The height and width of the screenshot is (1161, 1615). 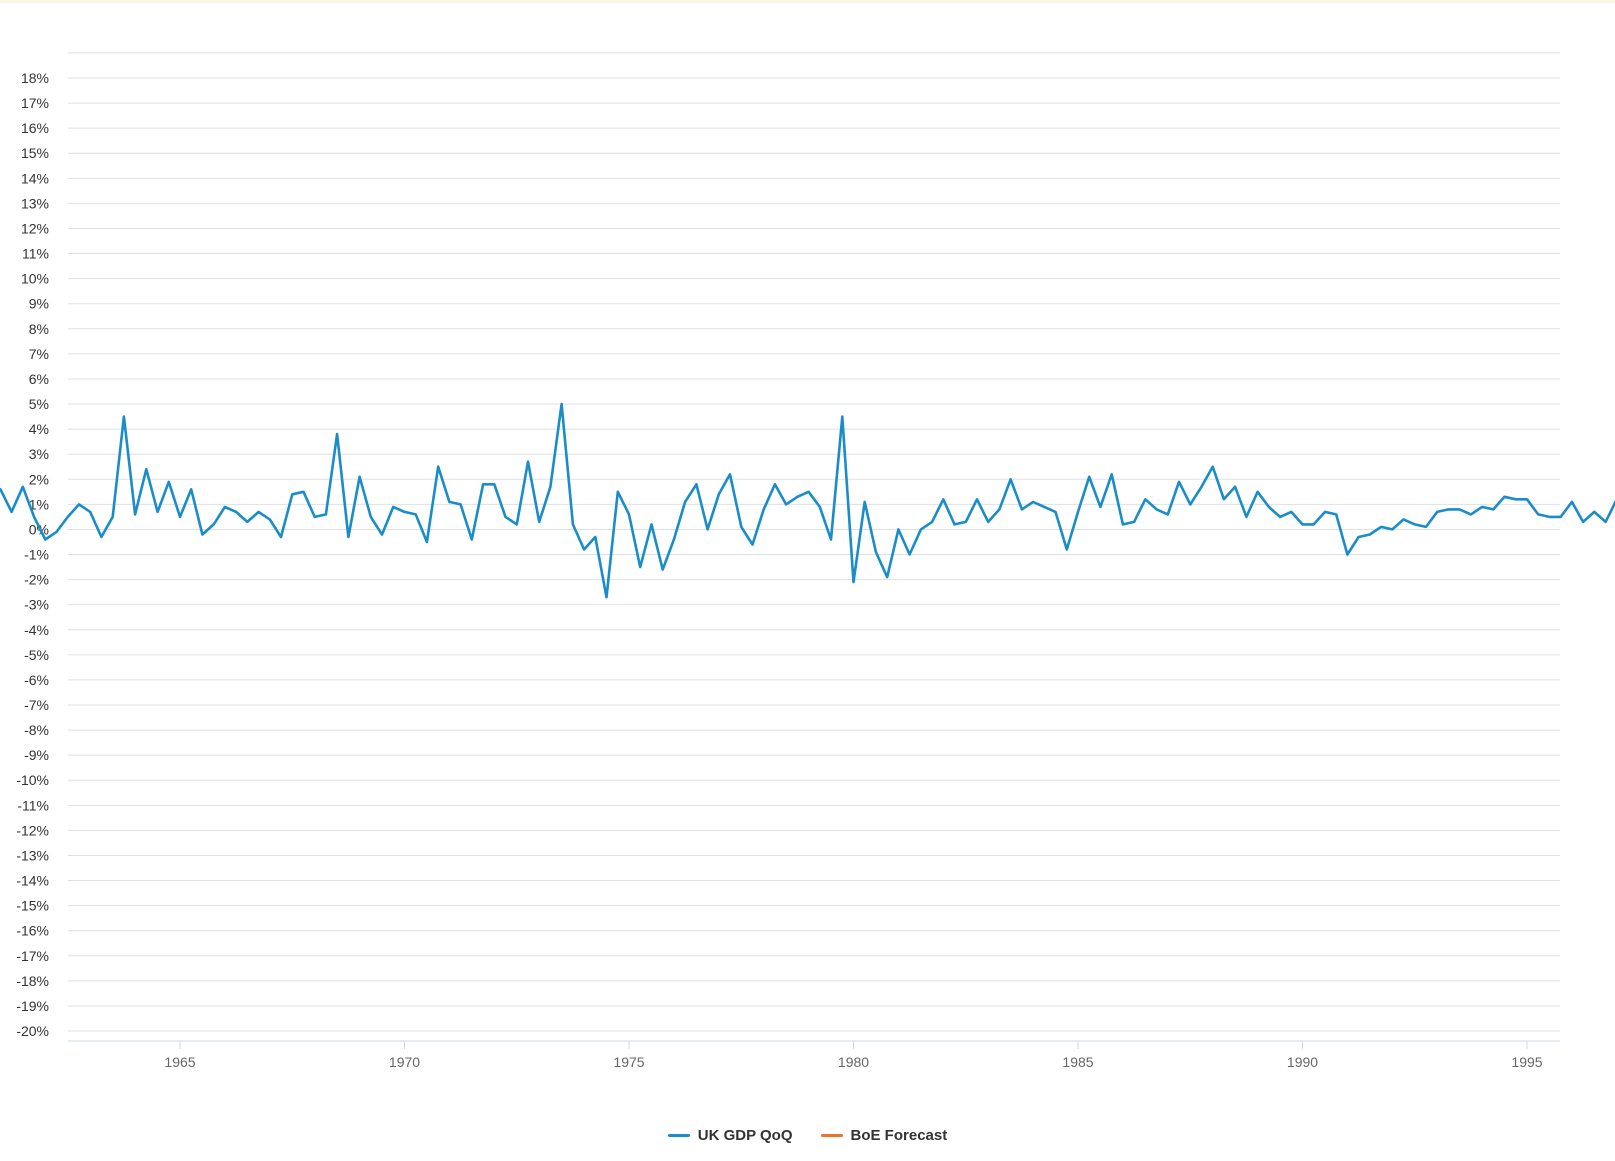 What do you see at coordinates (678, 1135) in the screenshot?
I see `legend-swatch-uk-gdp` at bounding box center [678, 1135].